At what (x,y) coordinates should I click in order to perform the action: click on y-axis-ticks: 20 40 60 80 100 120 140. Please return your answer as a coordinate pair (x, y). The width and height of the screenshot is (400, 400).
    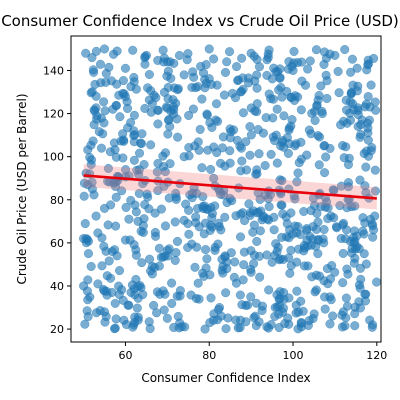
    Looking at the image, I should click on (57, 200).